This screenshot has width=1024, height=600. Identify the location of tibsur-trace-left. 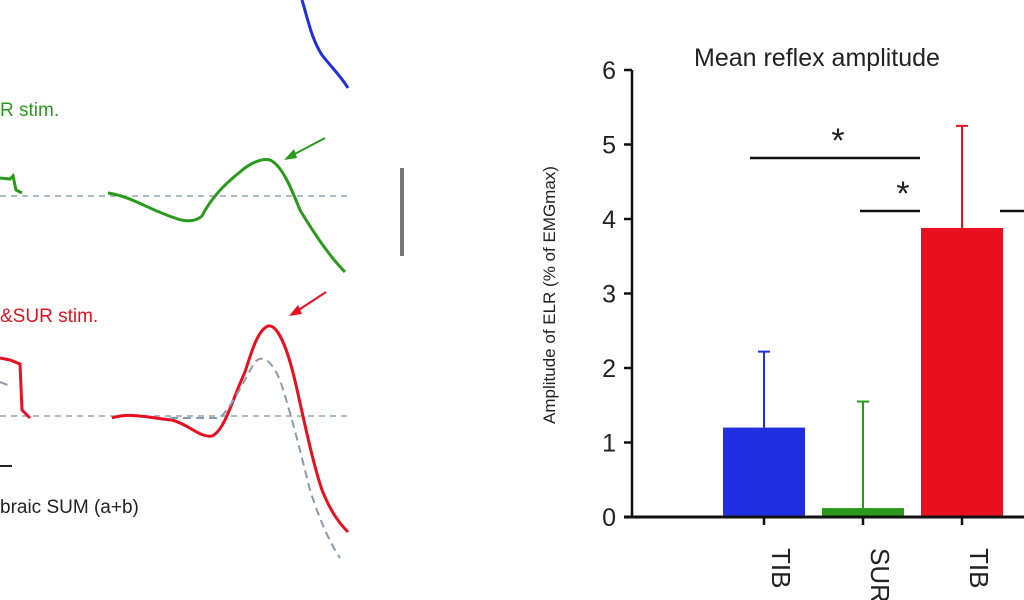
(16, 388).